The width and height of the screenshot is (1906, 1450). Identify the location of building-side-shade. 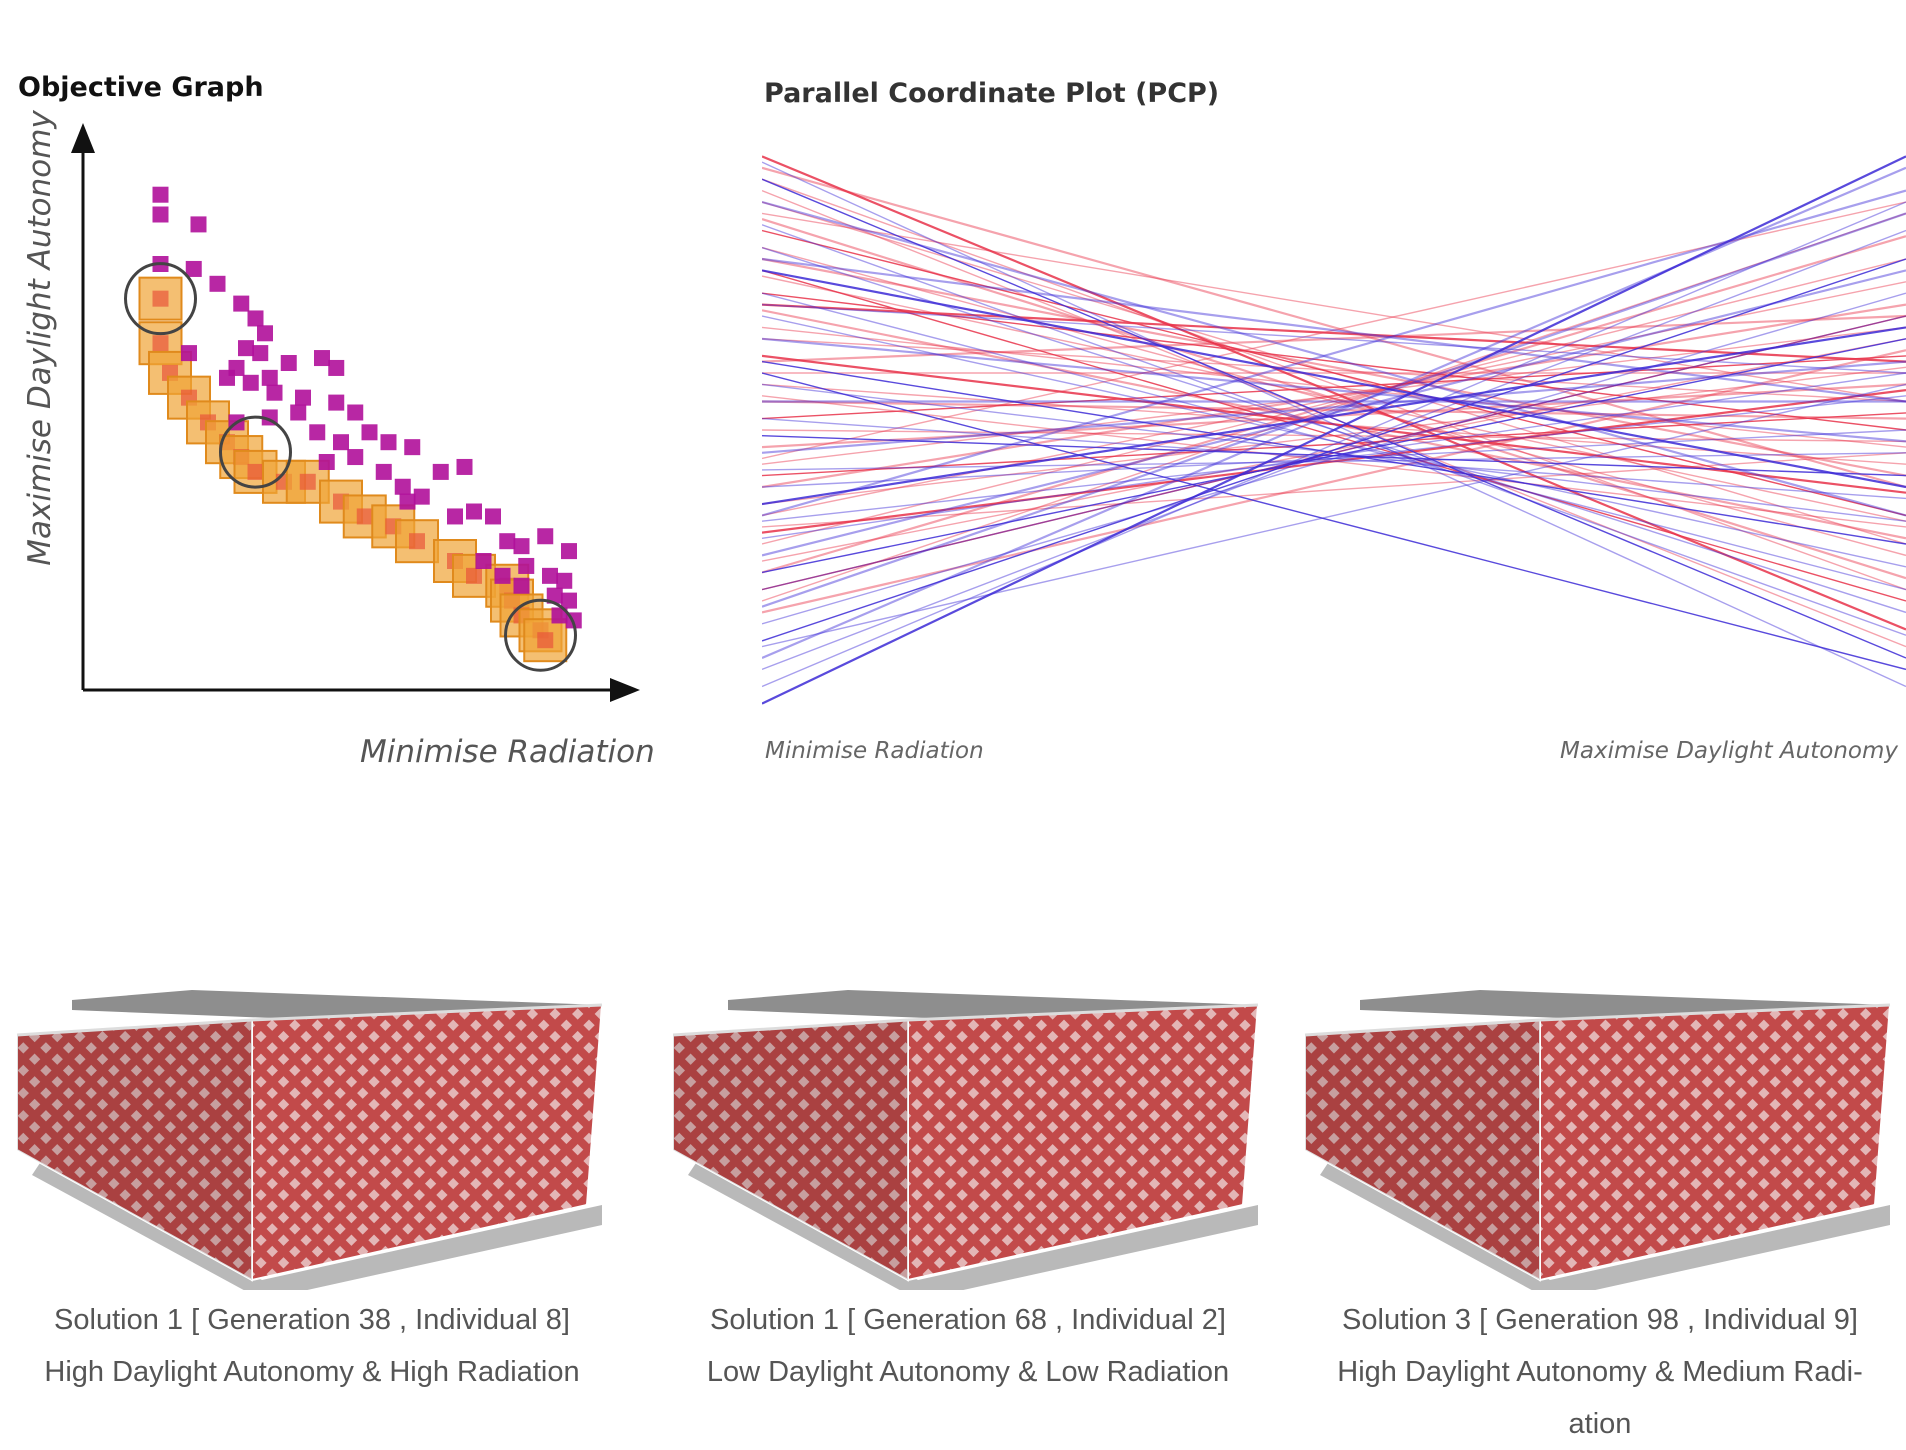
(1422, 1150).